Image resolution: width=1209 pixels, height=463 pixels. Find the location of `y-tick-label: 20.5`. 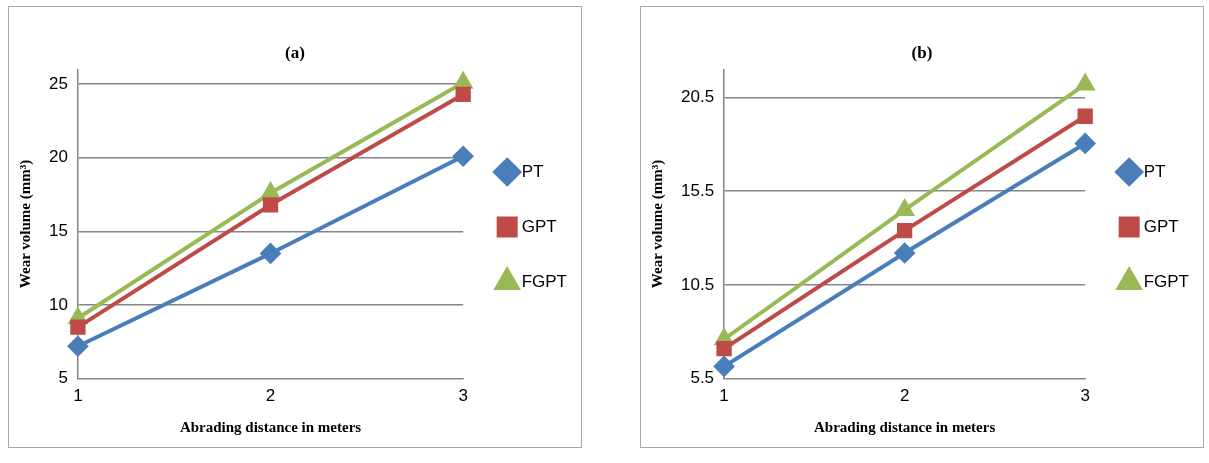

y-tick-label: 20.5 is located at coordinates (697, 97).